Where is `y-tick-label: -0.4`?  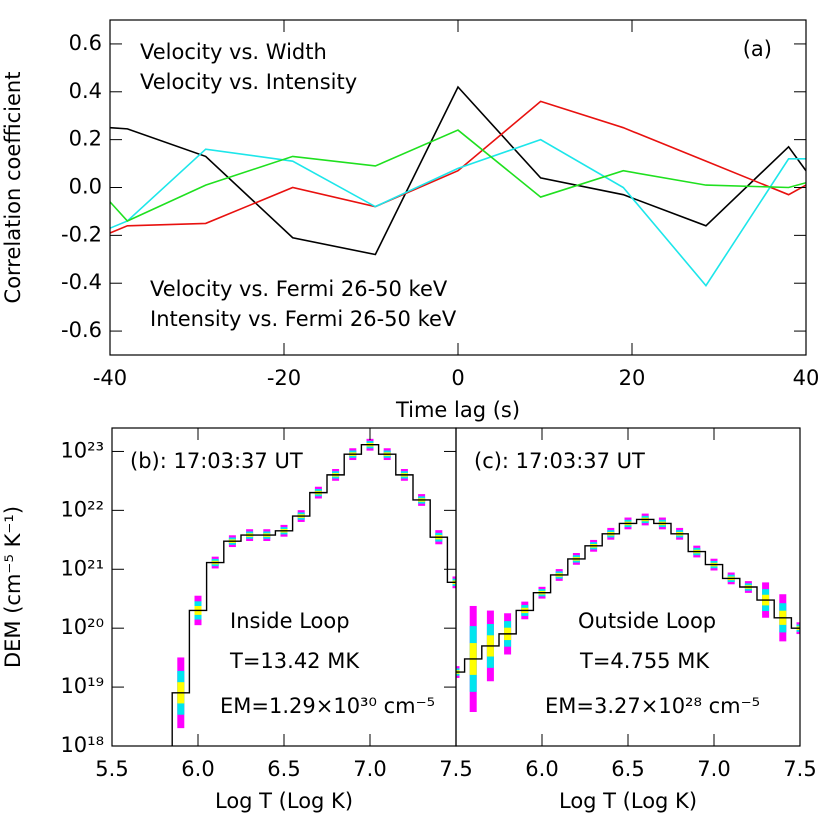
y-tick-label: -0.4 is located at coordinates (81, 282).